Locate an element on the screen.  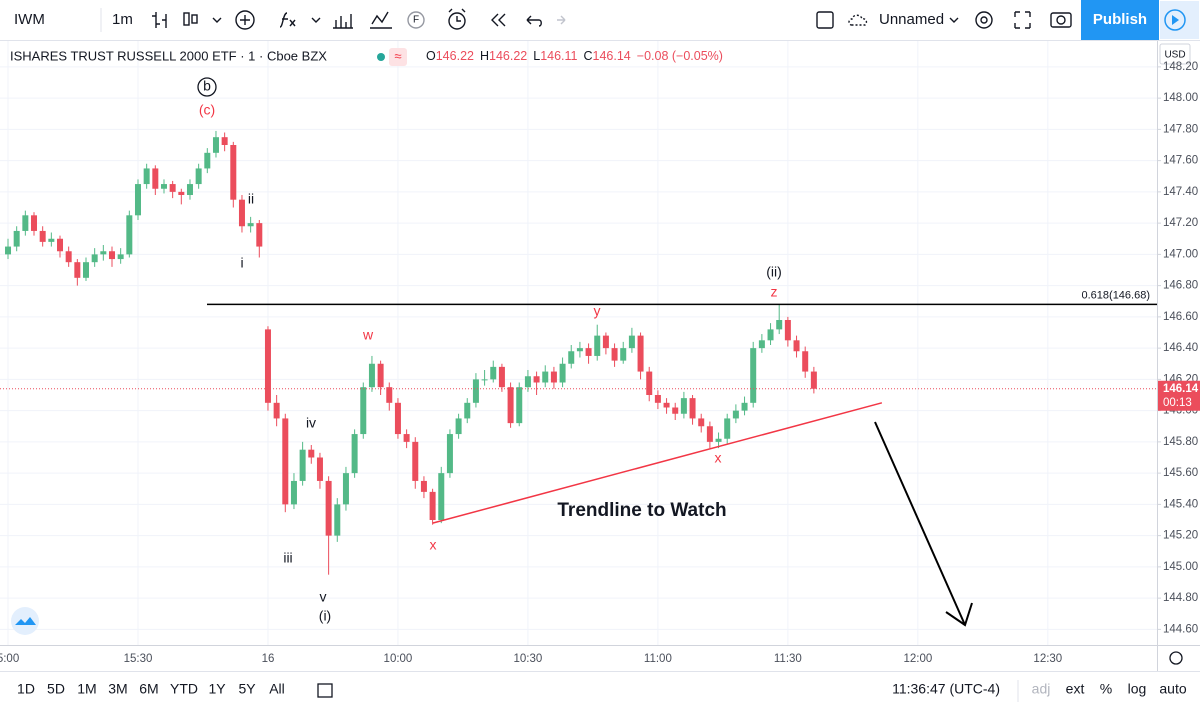
ohlc-value: 146.22 is located at coordinates (455, 56).